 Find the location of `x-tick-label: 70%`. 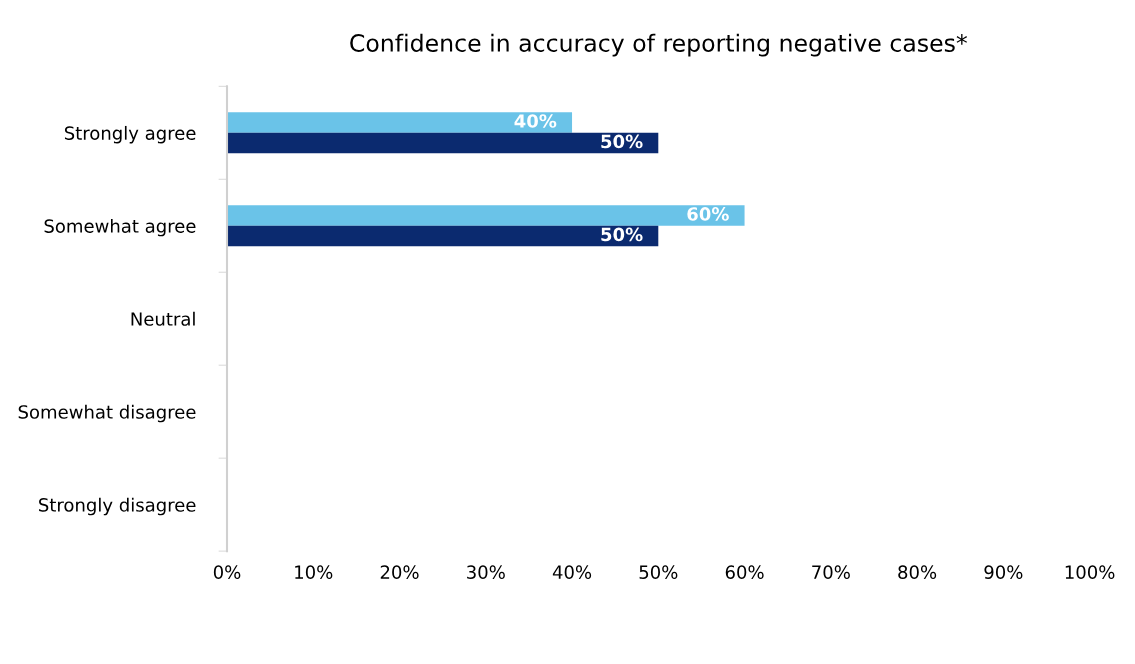

x-tick-label: 70% is located at coordinates (831, 572).